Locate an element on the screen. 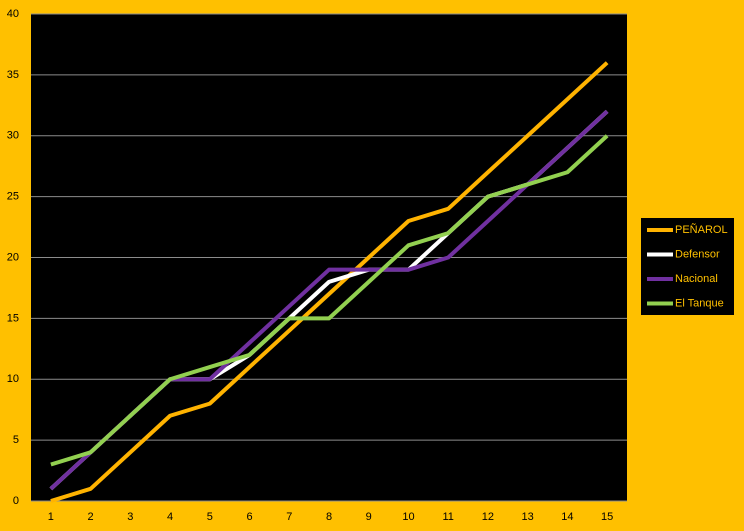 The height and width of the screenshot is (531, 744). x-tick-label: 6 is located at coordinates (249, 517).